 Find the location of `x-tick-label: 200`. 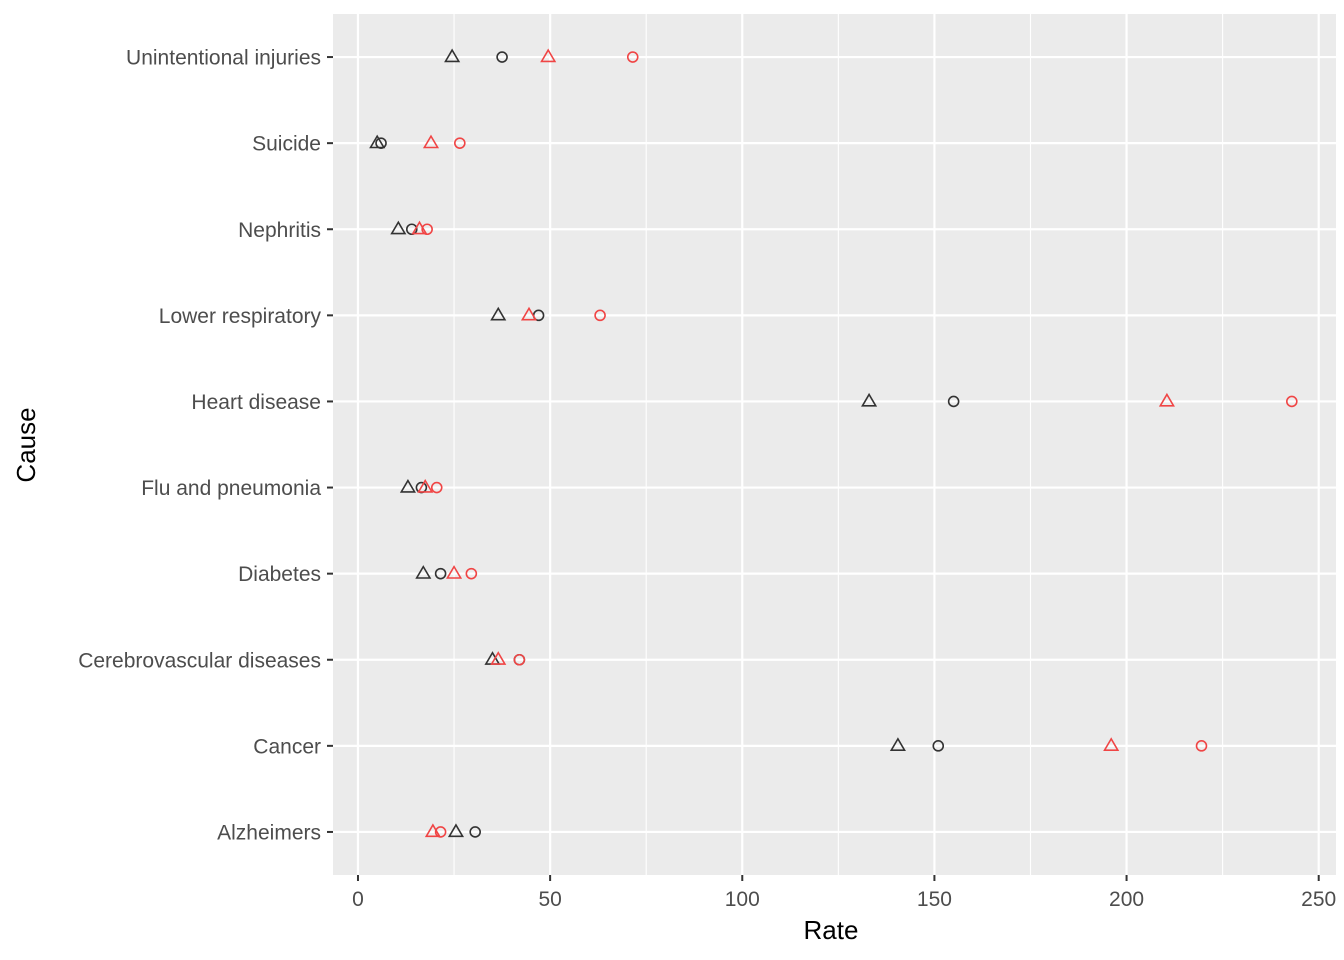

x-tick-label: 200 is located at coordinates (1126, 899).